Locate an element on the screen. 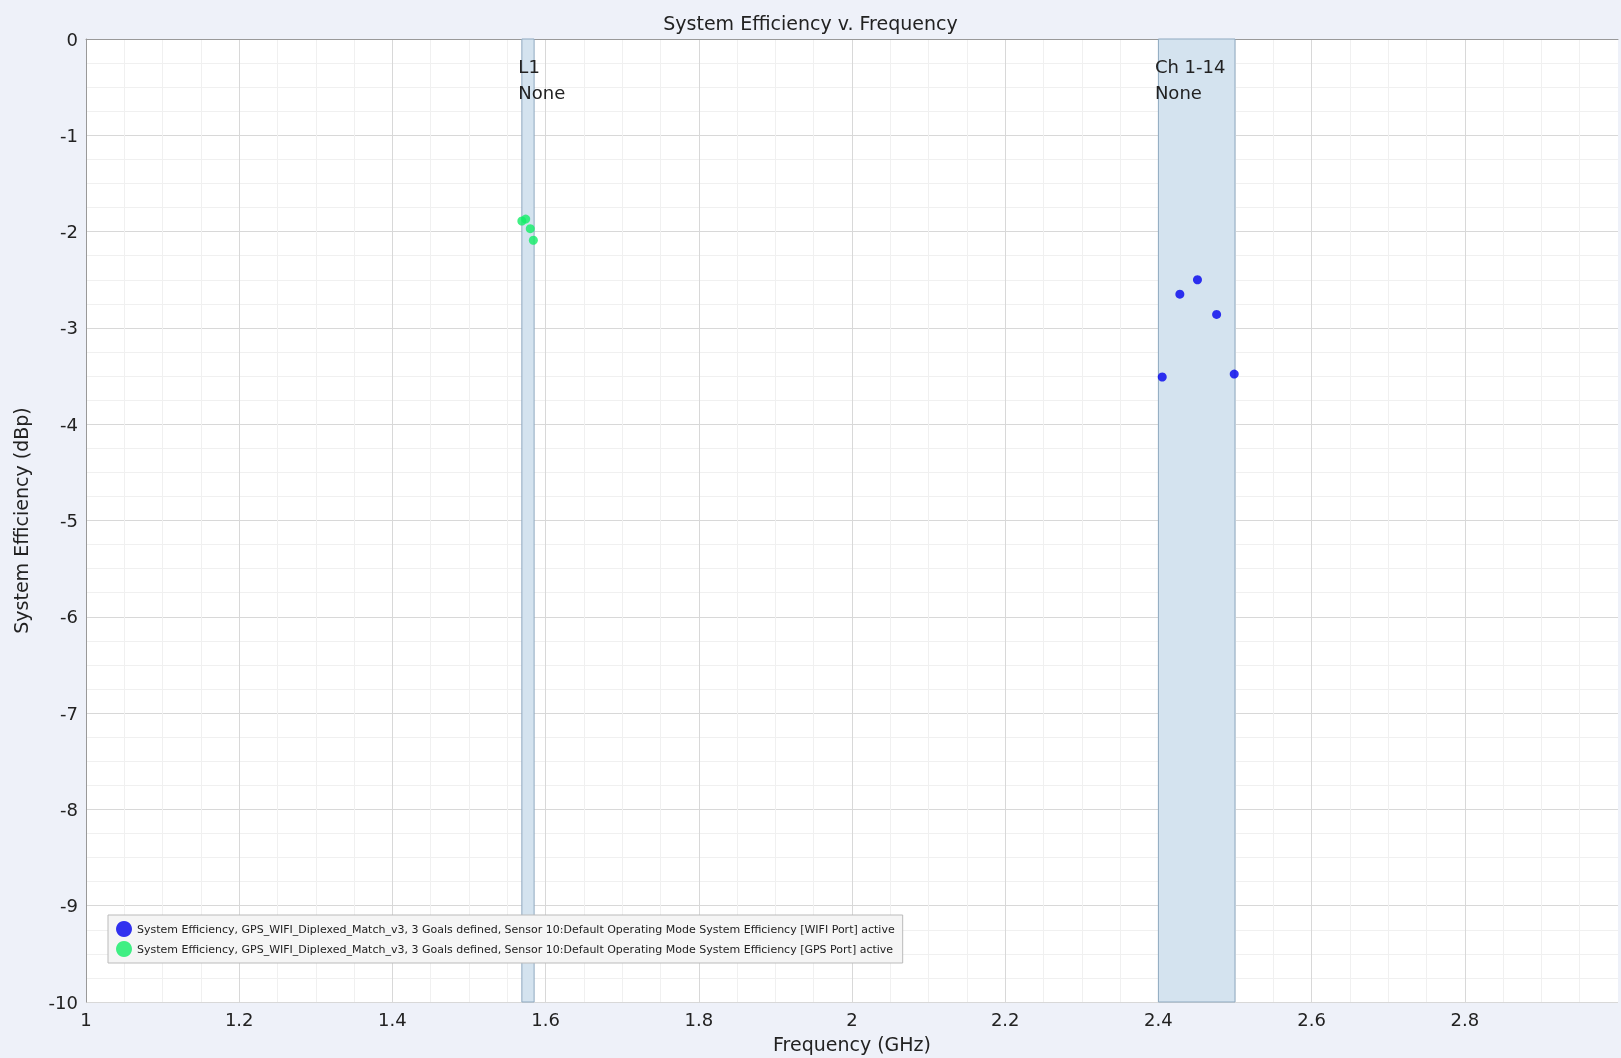 Image resolution: width=1621 pixels, height=1058 pixels. x-tick-label: 1.6 is located at coordinates (545, 1019).